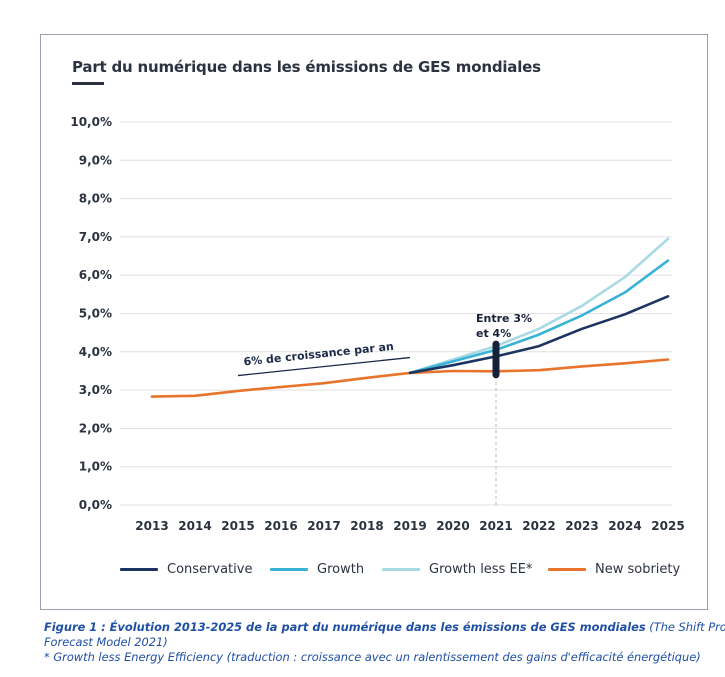 The image size is (725, 677). I want to click on x-tick-label: 2020, so click(452, 526).